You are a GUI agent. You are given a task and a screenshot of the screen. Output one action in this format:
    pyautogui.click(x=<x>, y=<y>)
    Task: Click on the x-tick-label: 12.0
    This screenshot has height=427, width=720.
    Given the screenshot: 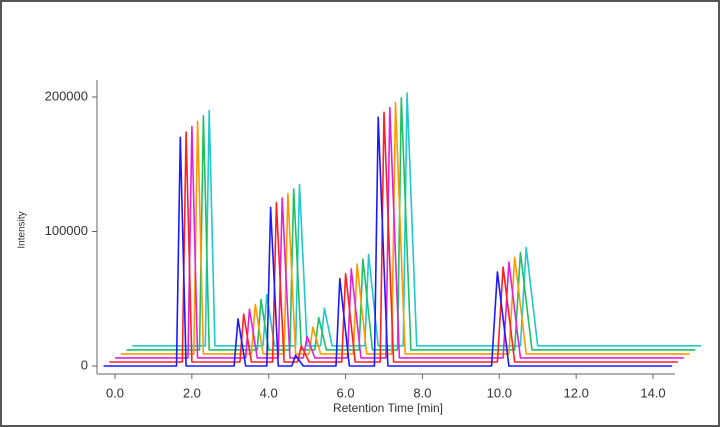 What is the action you would take?
    pyautogui.click(x=576, y=392)
    